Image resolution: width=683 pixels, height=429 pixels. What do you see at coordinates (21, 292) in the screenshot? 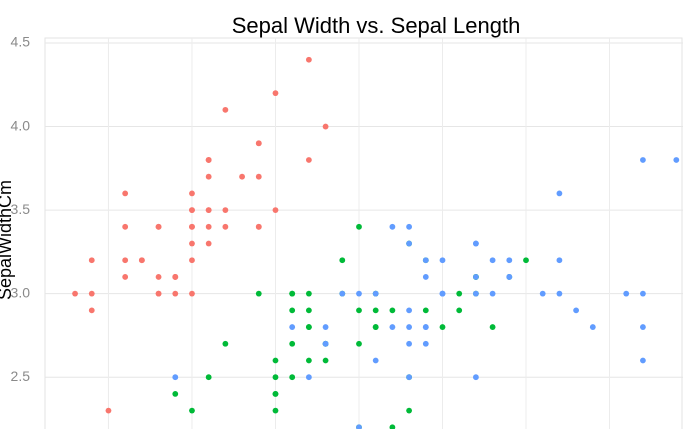
I see `y-tick-label: 3.0` at bounding box center [21, 292].